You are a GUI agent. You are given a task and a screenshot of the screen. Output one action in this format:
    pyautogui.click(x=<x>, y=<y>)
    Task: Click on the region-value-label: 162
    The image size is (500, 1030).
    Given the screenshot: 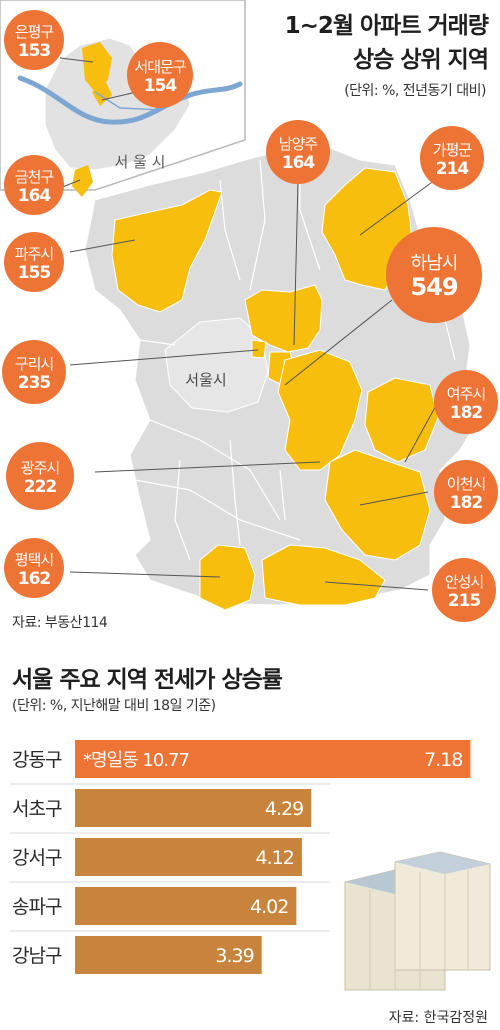 What is the action you would take?
    pyautogui.click(x=34, y=579)
    